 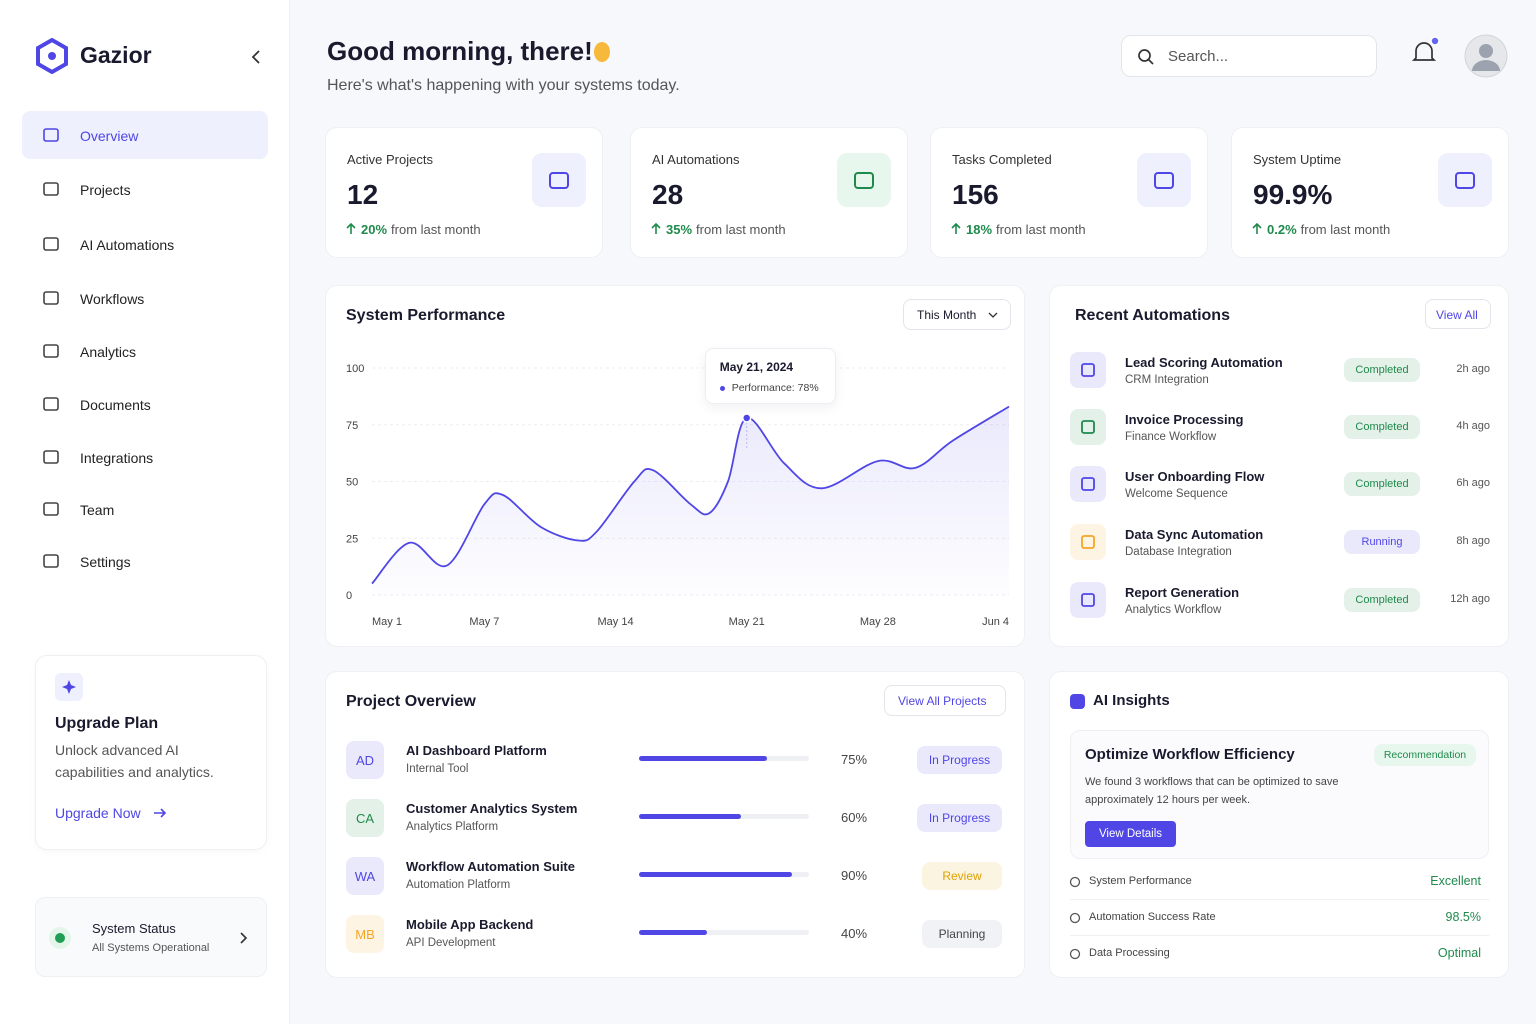 I want to click on automation-sub: Database Integration, so click(x=1178, y=552).